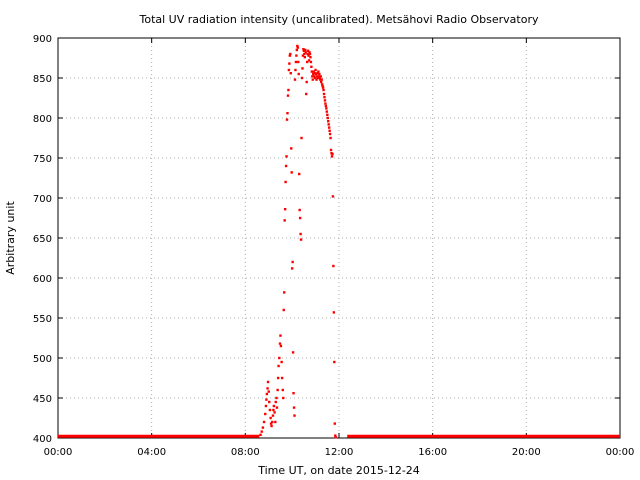 The width and height of the screenshot is (640, 480). I want to click on x-axis-tick-labels: 00:00 04:00 08:00 12:00 16:00 20:00 00:00, so click(339, 452).